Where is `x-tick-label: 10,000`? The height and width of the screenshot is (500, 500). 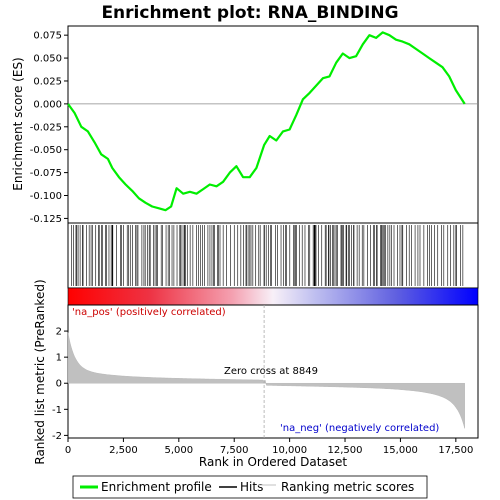 x-tick-label: 10,000 is located at coordinates (289, 450).